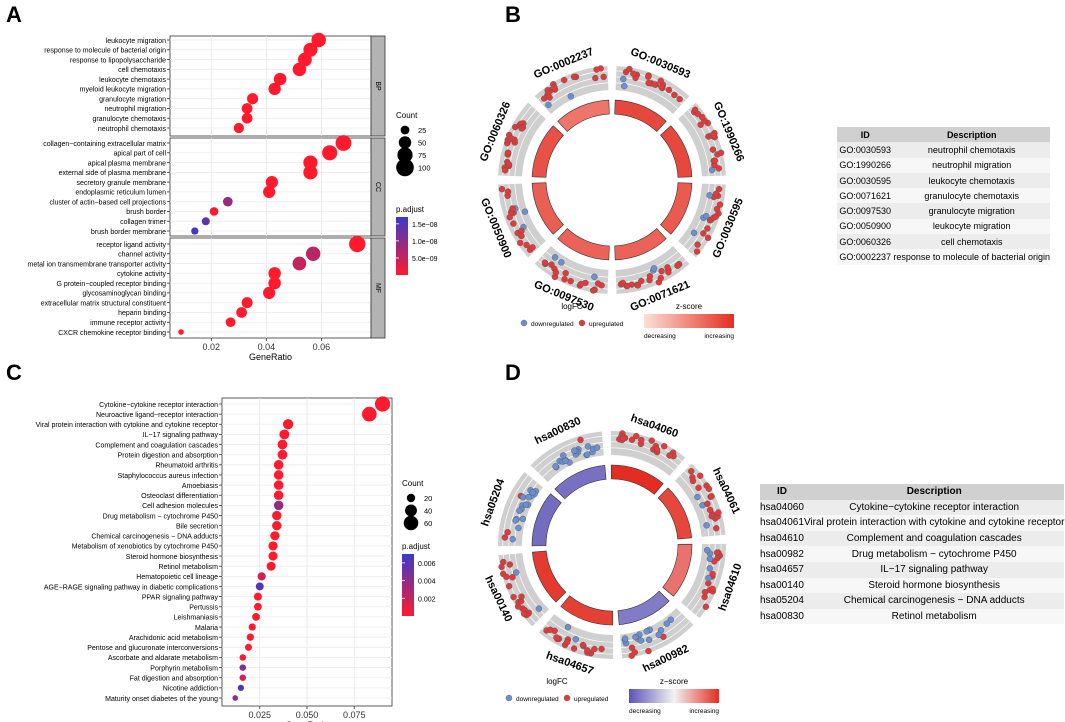 Image resolution: width=1065 pixels, height=722 pixels. Describe the element at coordinates (142, 255) in the screenshot. I see `term-label: channel activity` at that location.